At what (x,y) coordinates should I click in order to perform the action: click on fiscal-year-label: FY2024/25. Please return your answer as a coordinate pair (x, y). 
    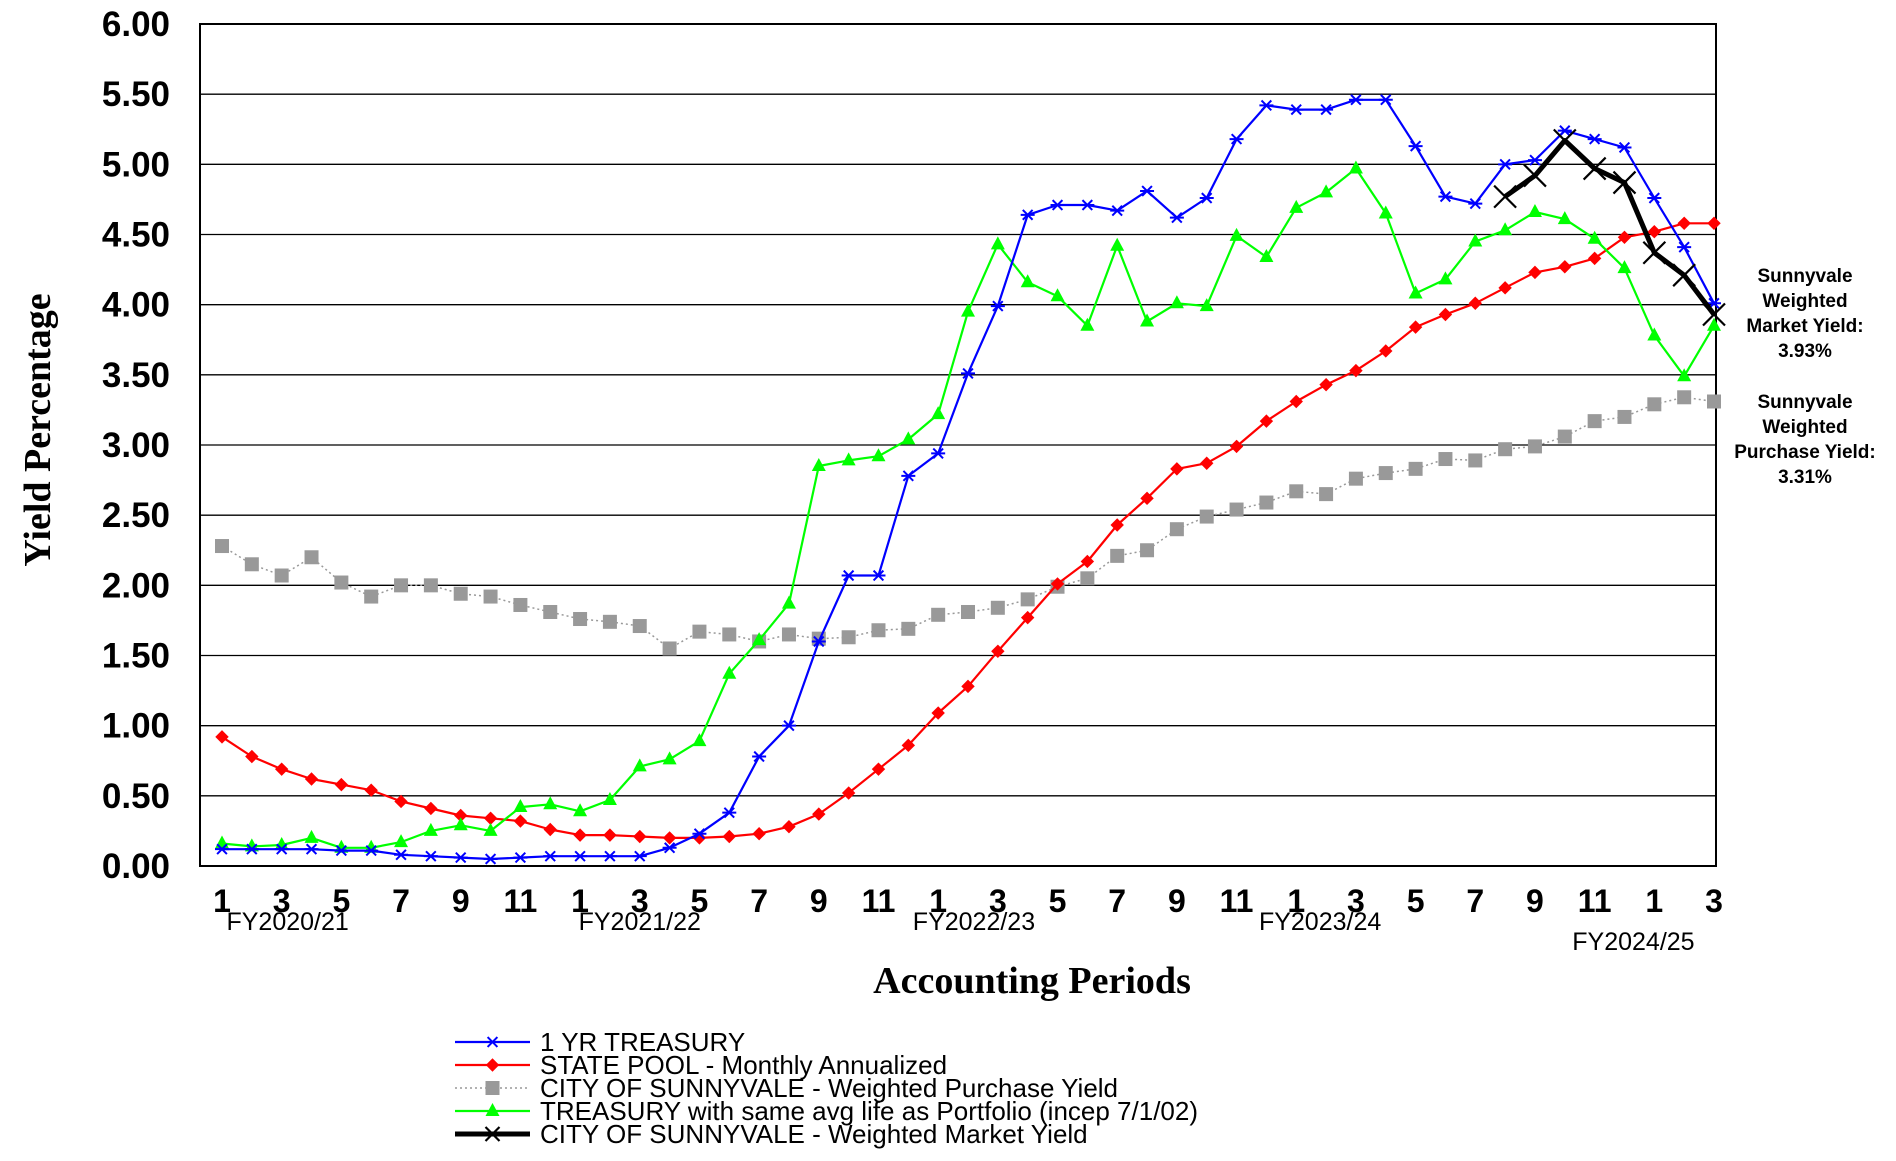
    Looking at the image, I should click on (1633, 942).